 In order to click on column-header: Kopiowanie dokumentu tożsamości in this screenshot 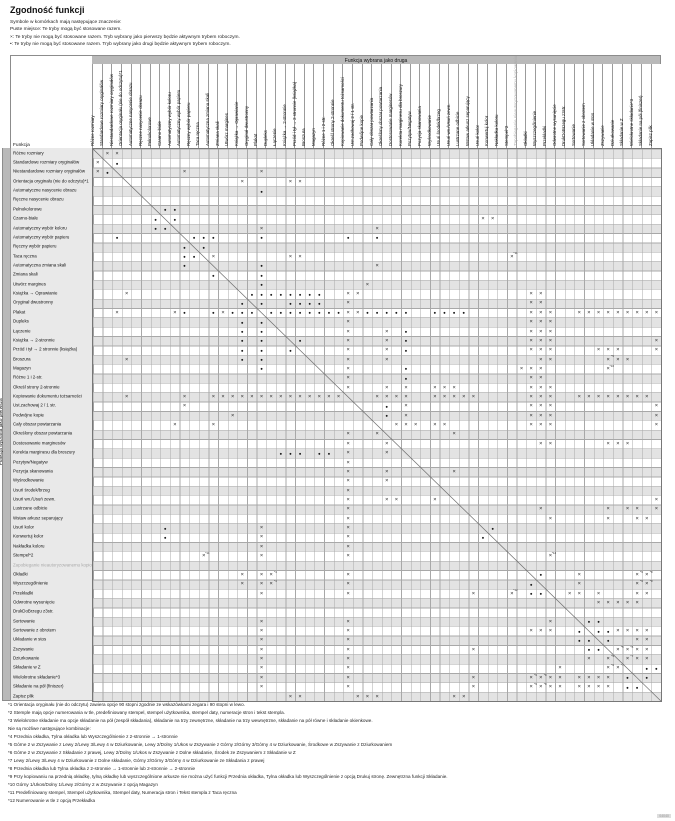, I will do `click(346, 106)`.